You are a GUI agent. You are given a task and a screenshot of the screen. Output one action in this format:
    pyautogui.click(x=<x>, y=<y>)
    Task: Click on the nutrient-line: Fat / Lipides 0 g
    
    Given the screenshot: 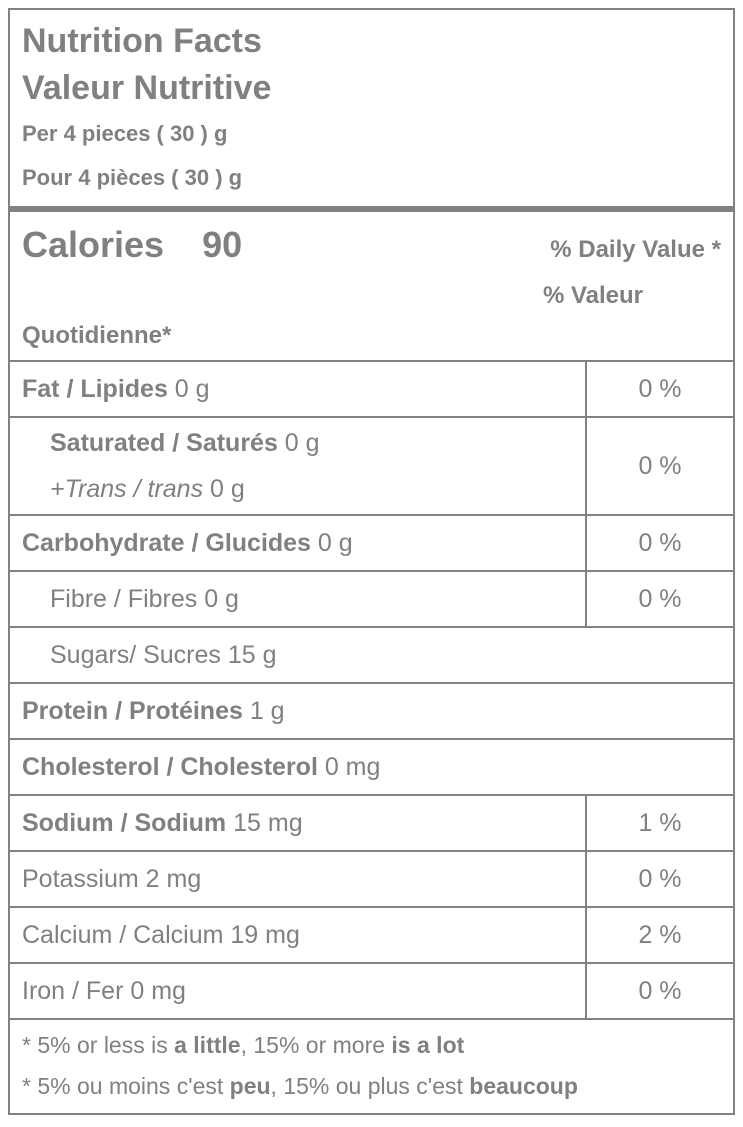 What is the action you would take?
    pyautogui.click(x=300, y=389)
    